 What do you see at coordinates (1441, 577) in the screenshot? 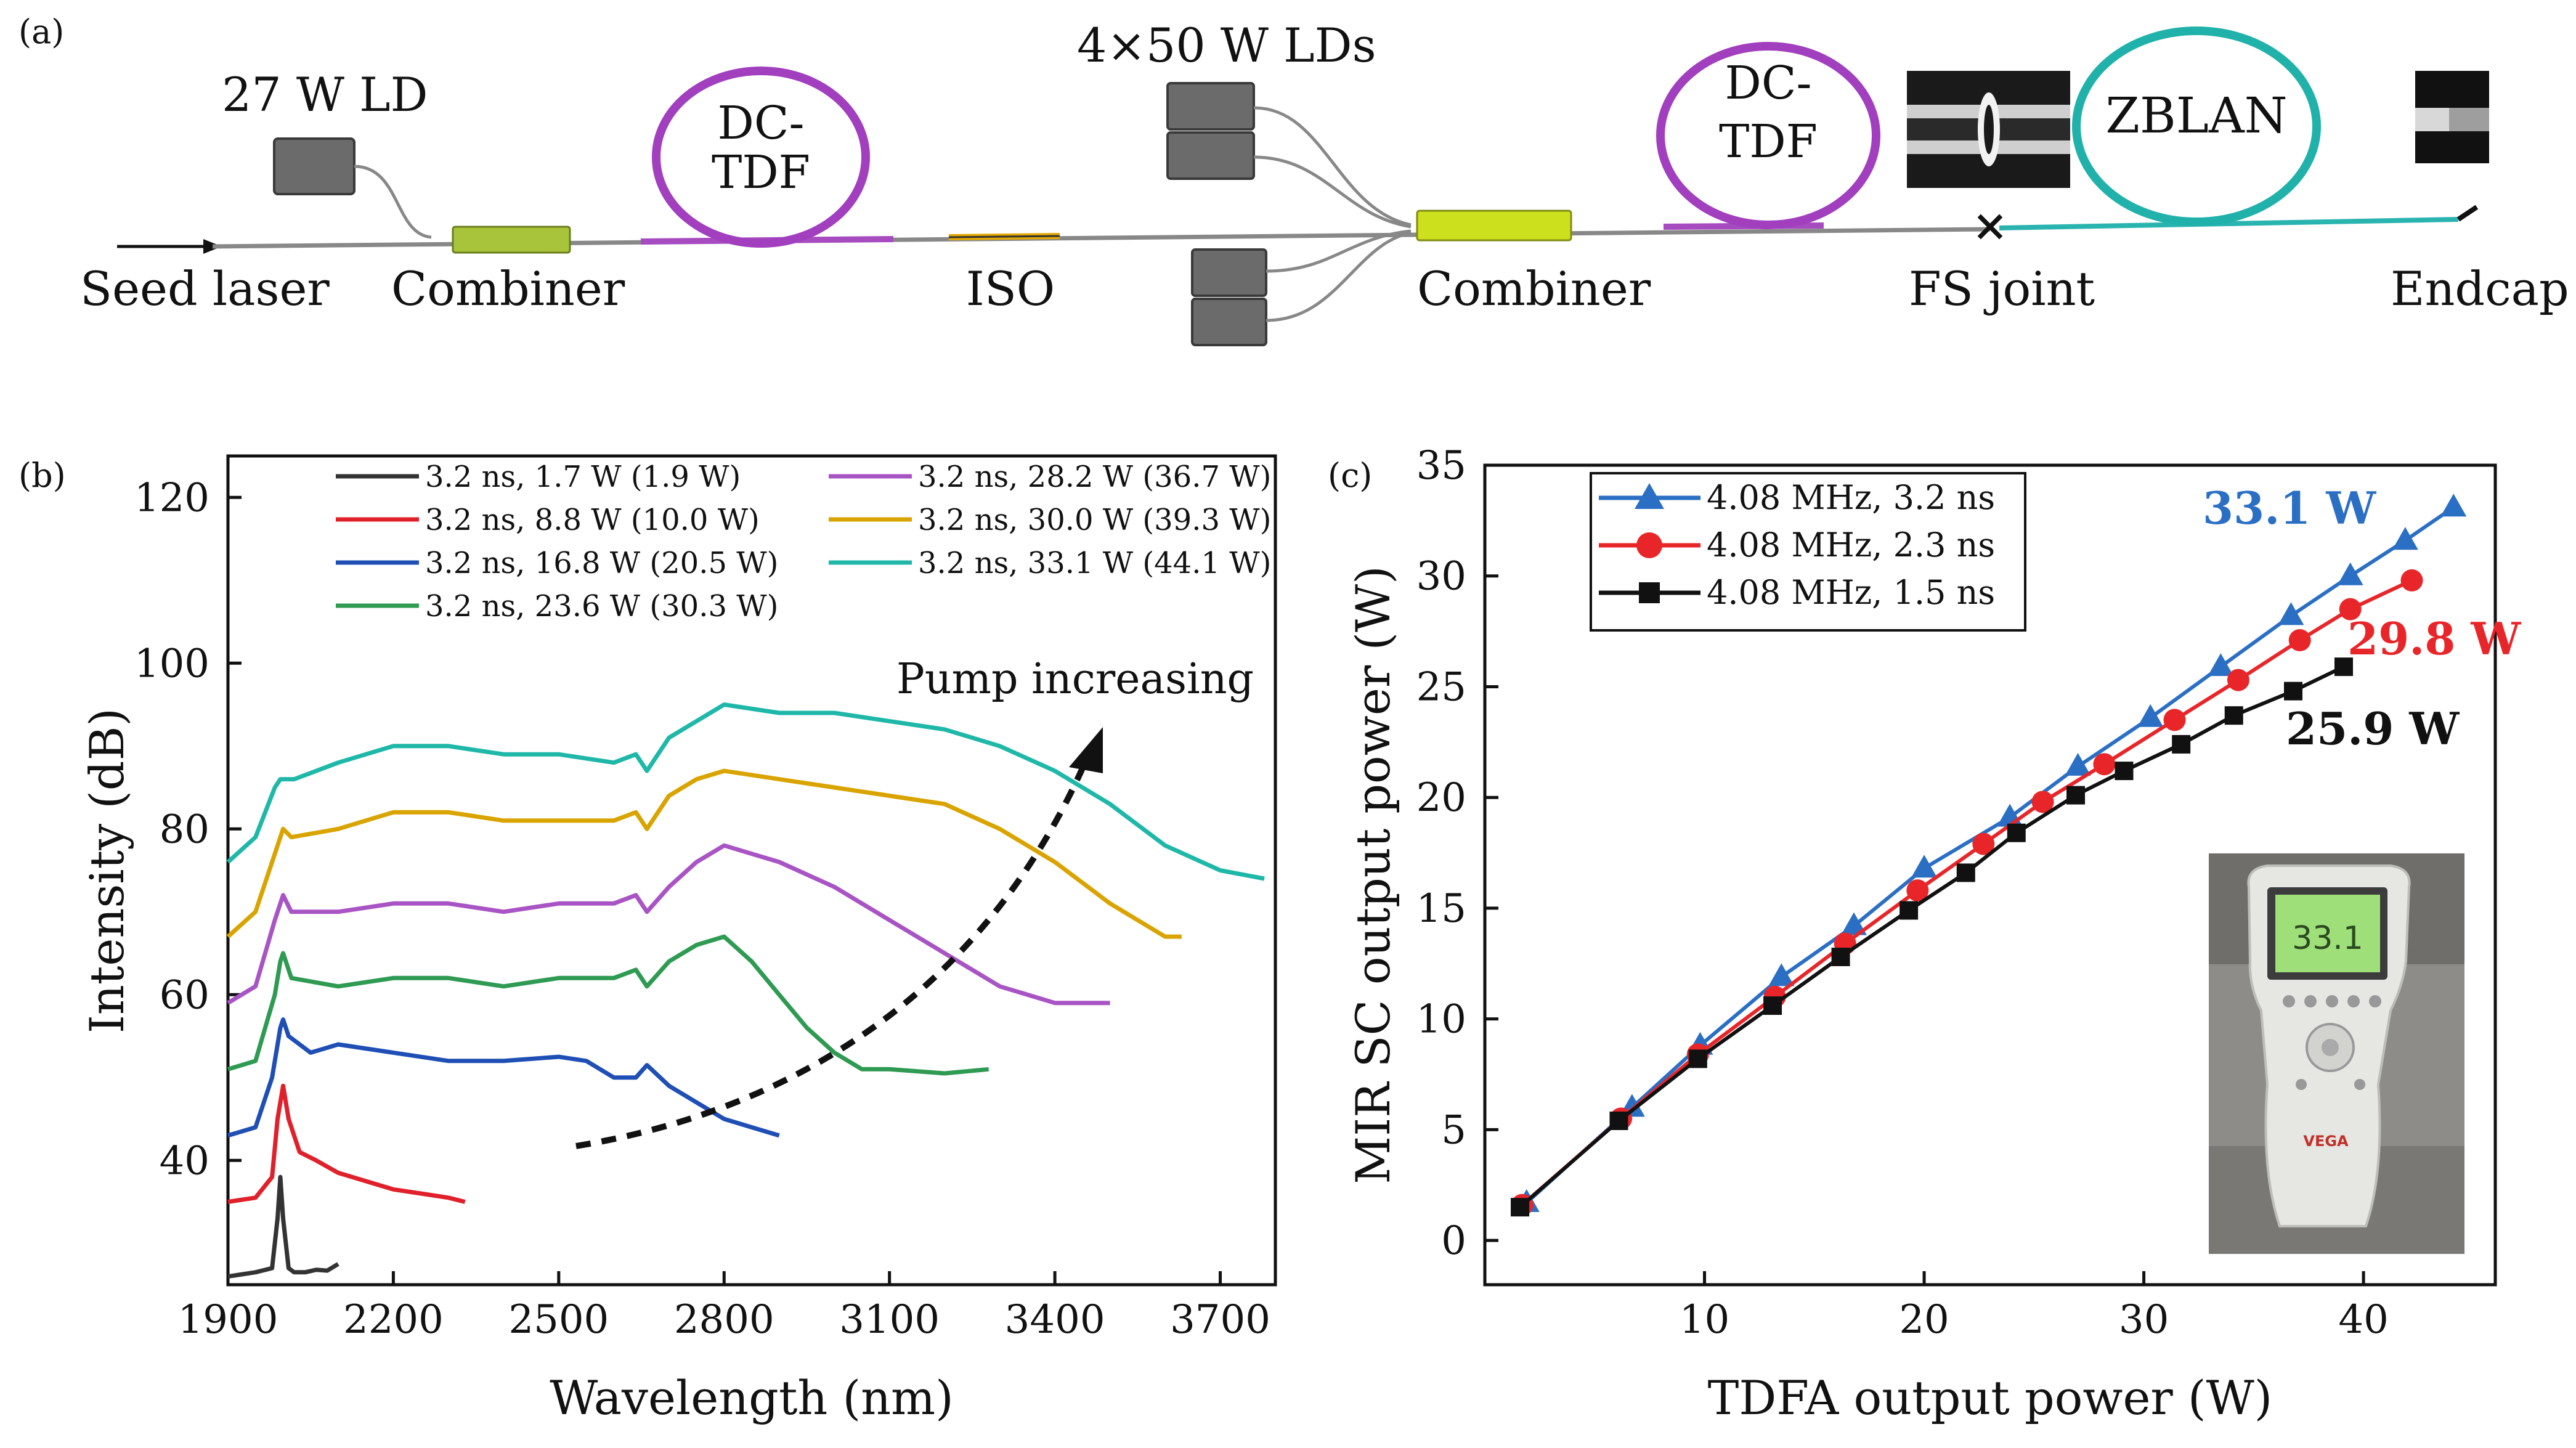
I see `chart-c-ytick-label: 30` at bounding box center [1441, 577].